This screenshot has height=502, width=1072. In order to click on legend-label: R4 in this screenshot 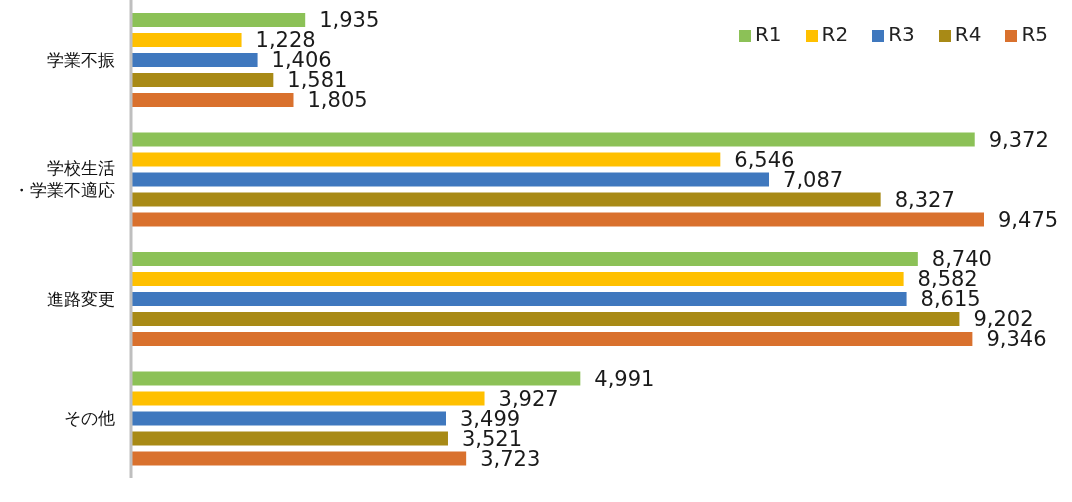, I will do `click(968, 34)`.